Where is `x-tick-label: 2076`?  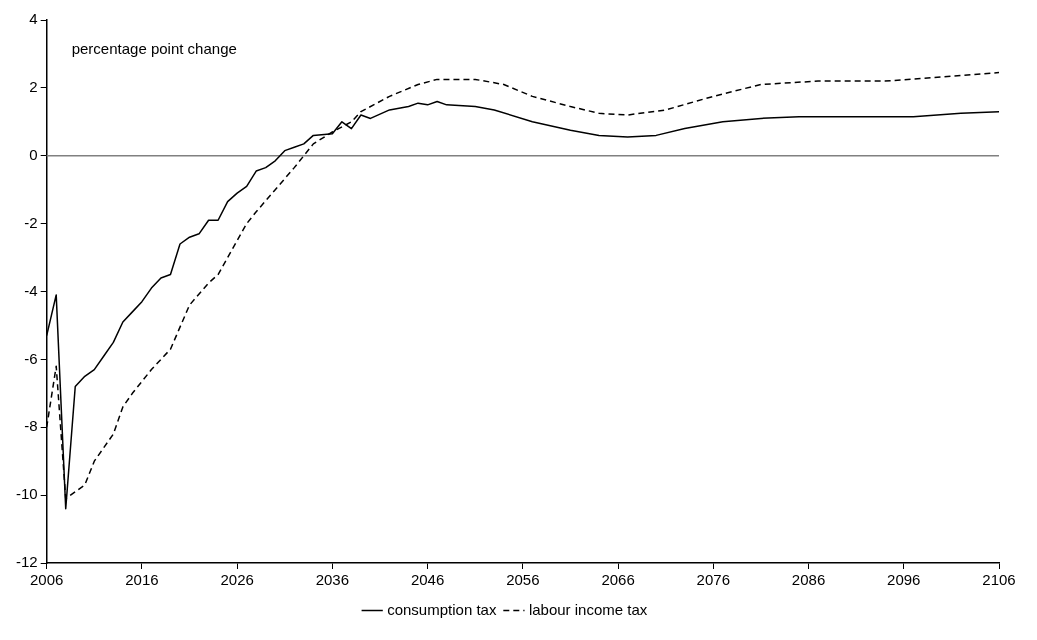 x-tick-label: 2076 is located at coordinates (713, 580).